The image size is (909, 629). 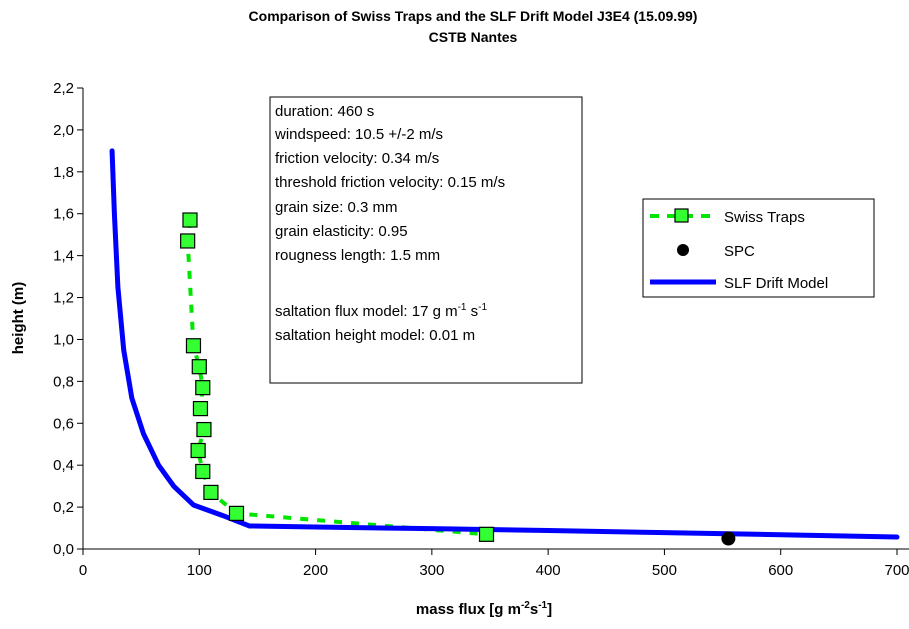 What do you see at coordinates (341, 231) in the screenshot?
I see `annotation-line-6: grain elasticity: 0.95` at bounding box center [341, 231].